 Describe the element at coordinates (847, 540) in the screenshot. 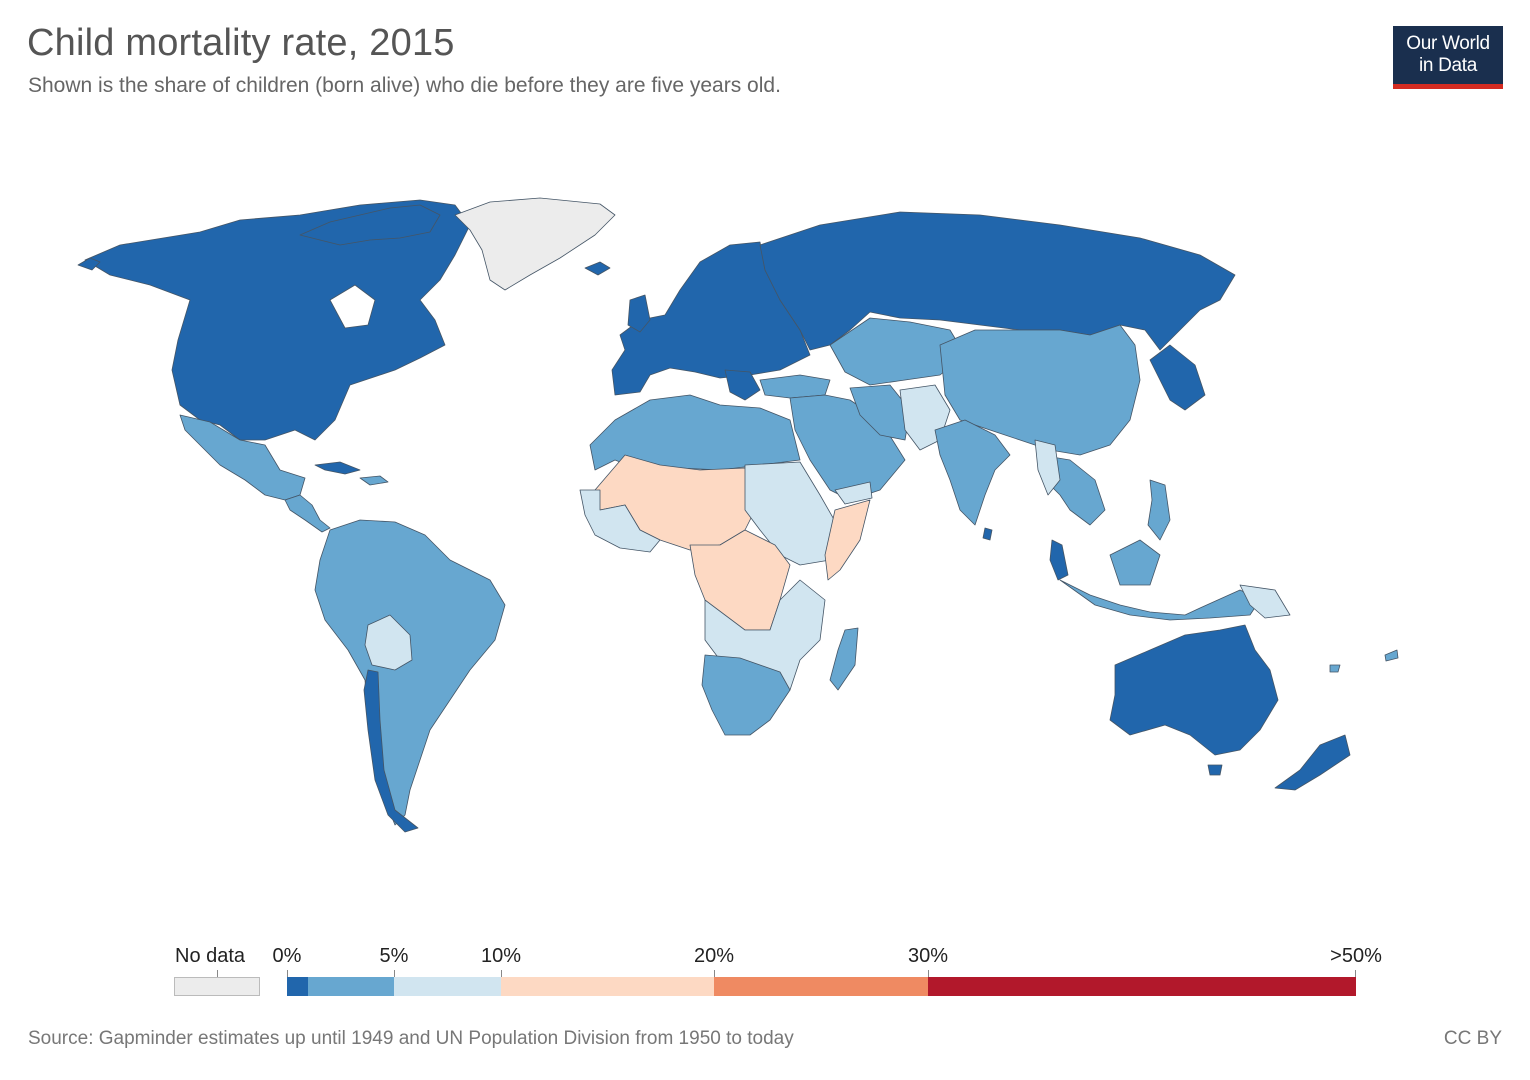

I see `country-somalia` at that location.